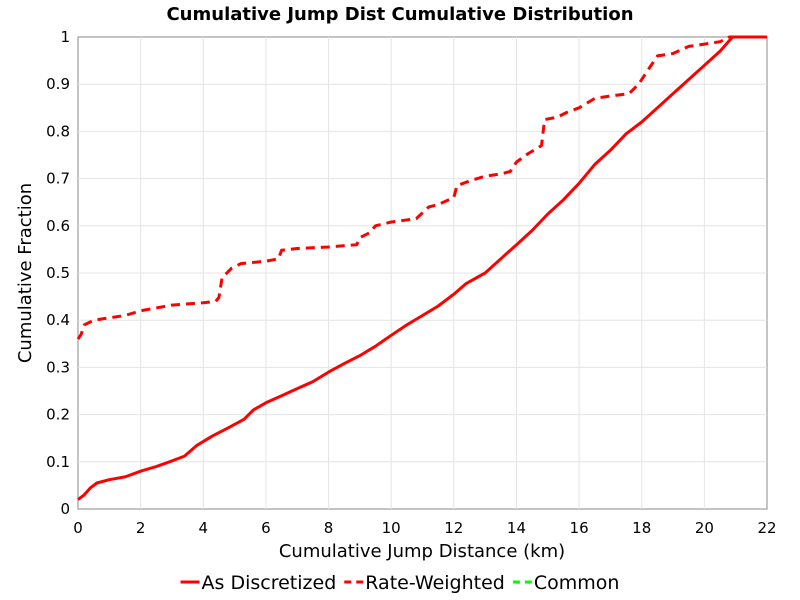 This screenshot has height=600, width=800. Describe the element at coordinates (58, 320) in the screenshot. I see `y-tick-label: 0.4` at that location.